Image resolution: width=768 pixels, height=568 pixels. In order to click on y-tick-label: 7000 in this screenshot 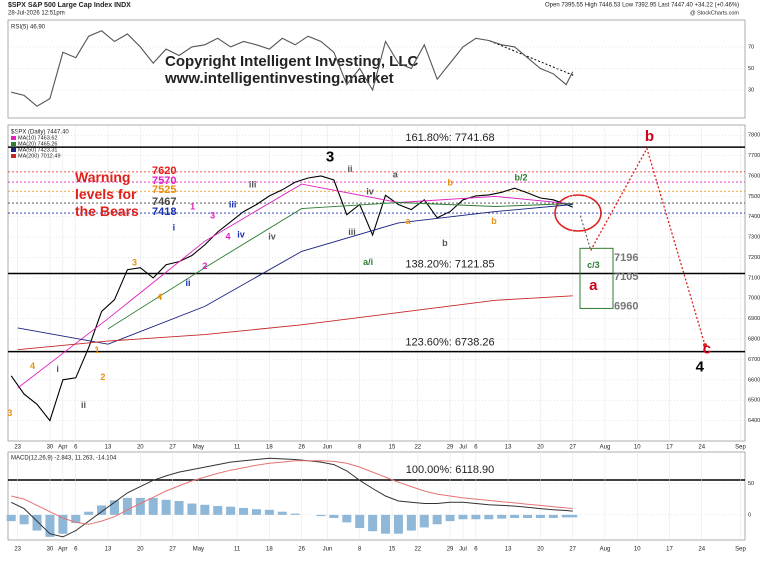, I will do `click(754, 299)`.